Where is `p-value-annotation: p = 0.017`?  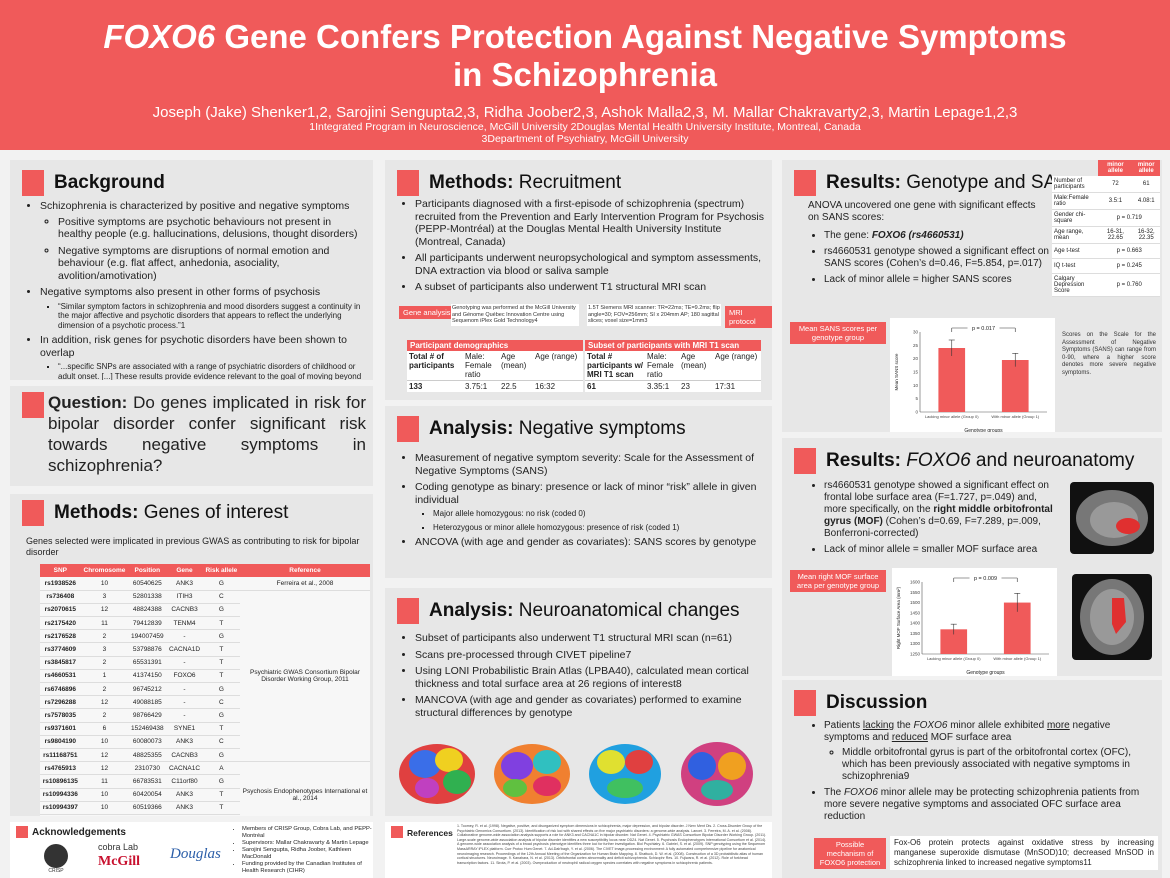 p-value-annotation: p = 0.017 is located at coordinates (983, 329).